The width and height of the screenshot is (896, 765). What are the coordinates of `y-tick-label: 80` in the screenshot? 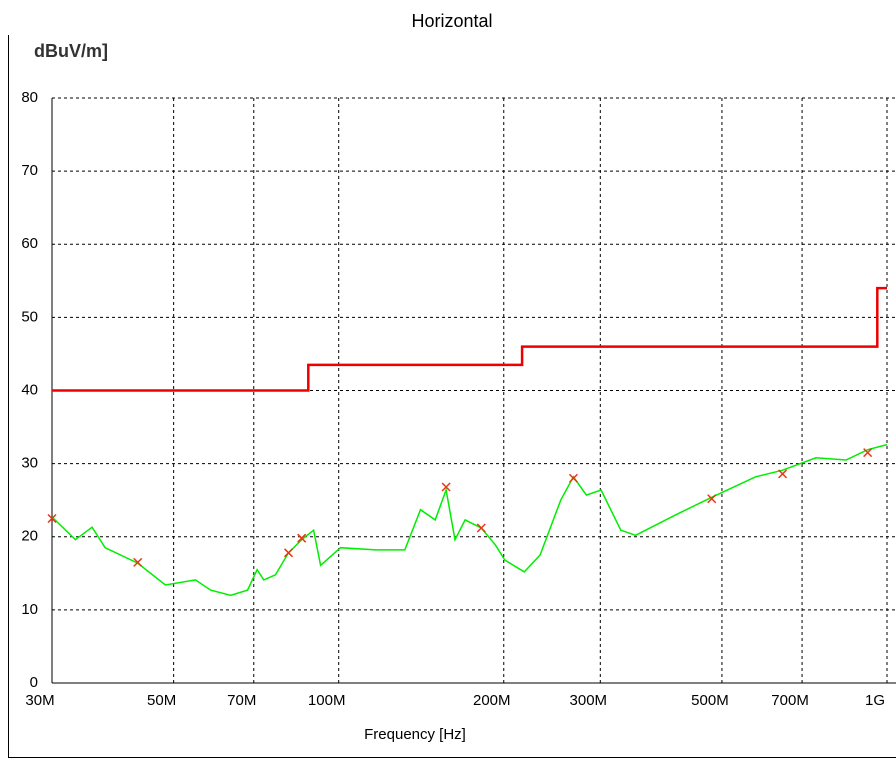 It's located at (29, 97).